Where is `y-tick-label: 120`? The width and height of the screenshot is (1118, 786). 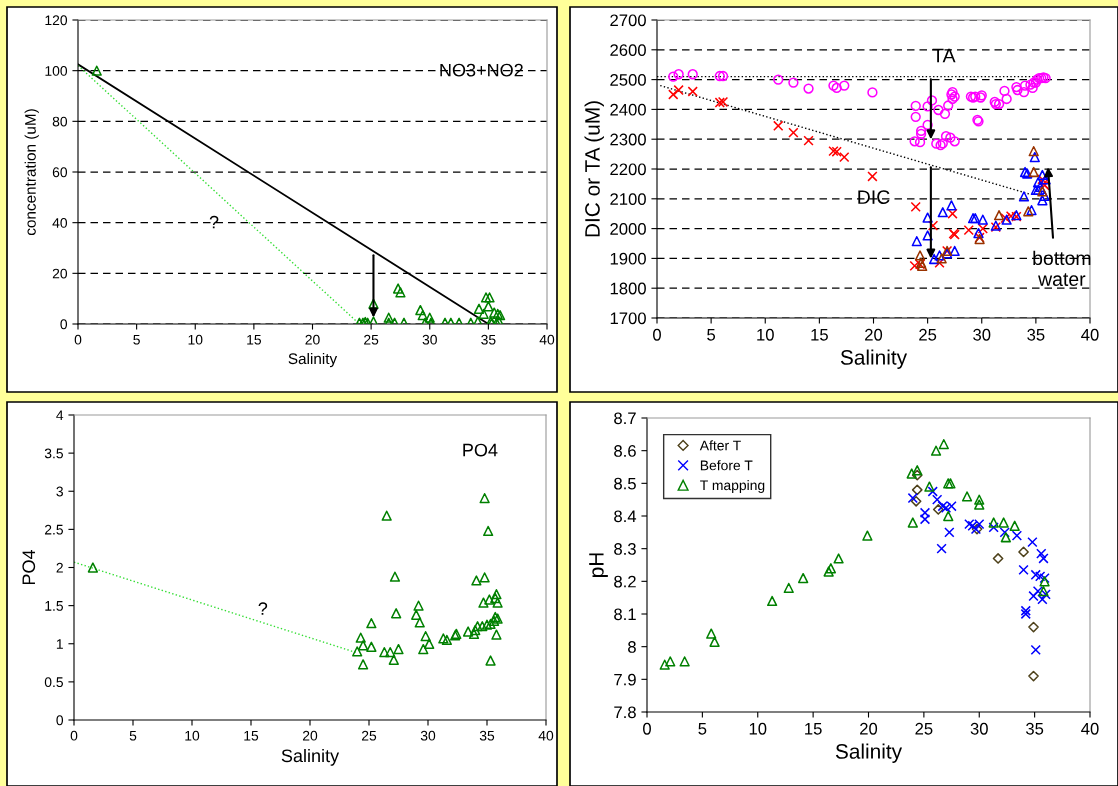 y-tick-label: 120 is located at coordinates (56, 20).